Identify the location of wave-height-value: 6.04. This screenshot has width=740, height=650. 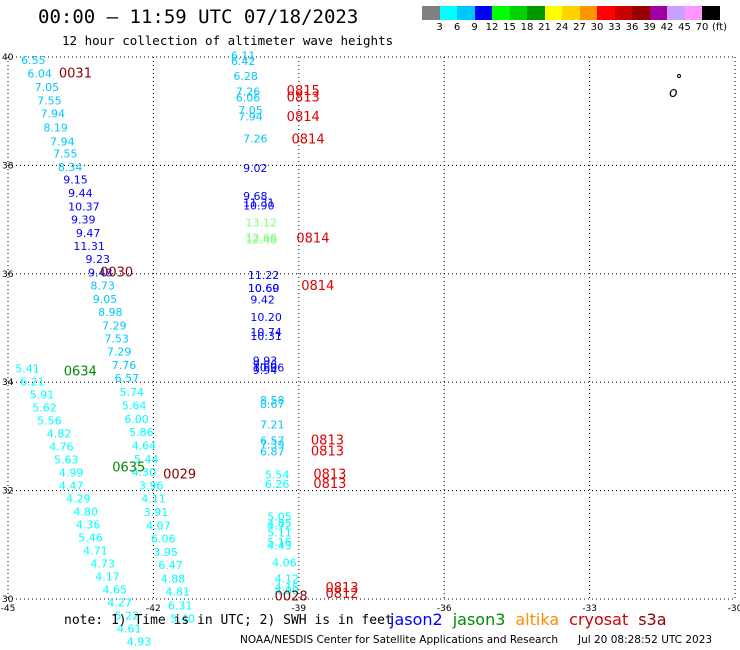
(39, 74).